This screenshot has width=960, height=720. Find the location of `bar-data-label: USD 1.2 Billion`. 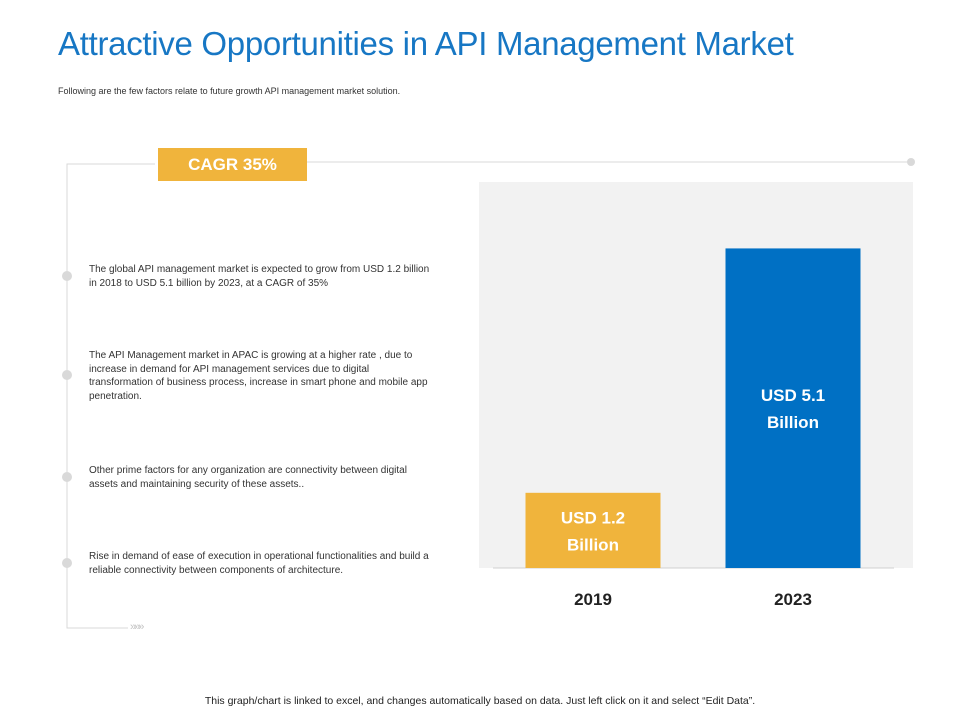

bar-data-label: USD 1.2 Billion is located at coordinates (593, 531).